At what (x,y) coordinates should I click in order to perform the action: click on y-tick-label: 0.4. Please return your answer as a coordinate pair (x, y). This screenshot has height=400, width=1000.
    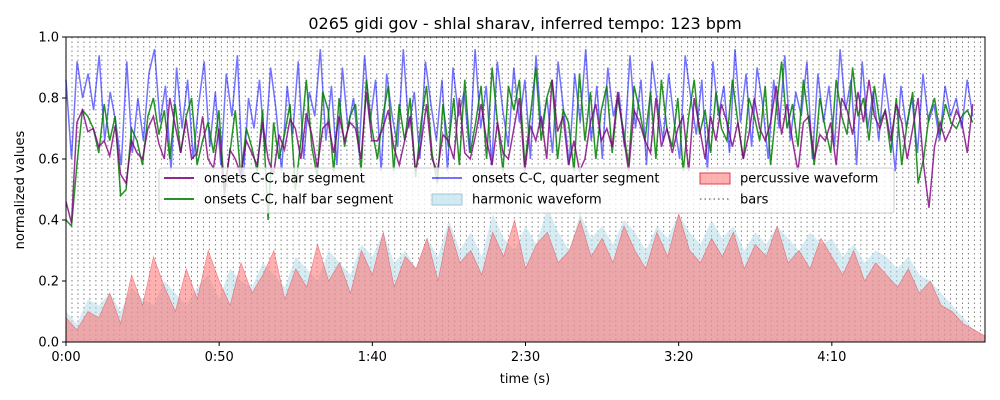
    Looking at the image, I should click on (48, 221).